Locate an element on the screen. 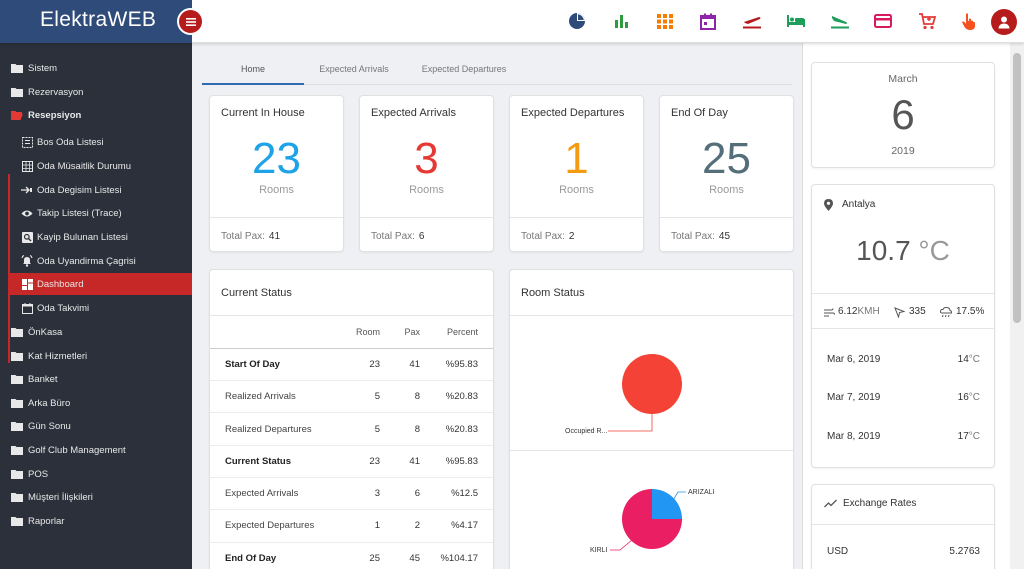 Image resolution: width=1024 pixels, height=569 pixels. swap-icon is located at coordinates (26, 190).